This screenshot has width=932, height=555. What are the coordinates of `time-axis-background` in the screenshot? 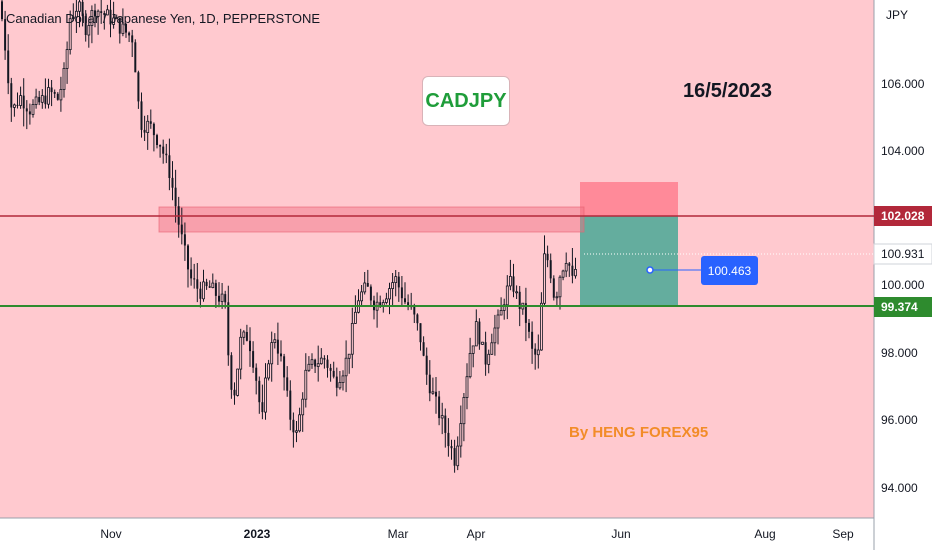 It's located at (437, 534).